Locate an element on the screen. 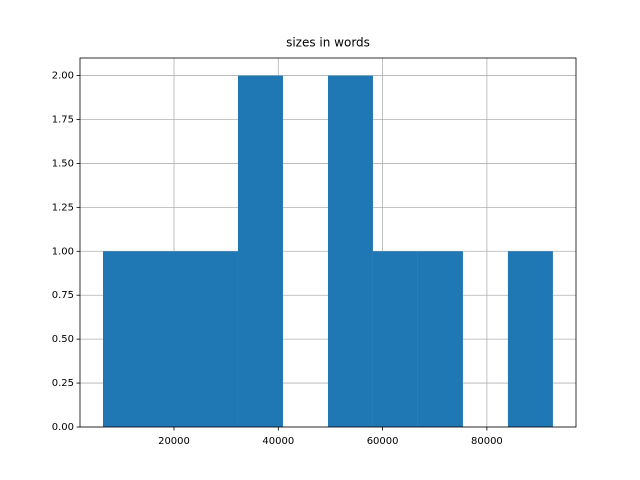 This screenshot has width=640, height=480. y-tick-label: 0.75 is located at coordinates (63, 295).